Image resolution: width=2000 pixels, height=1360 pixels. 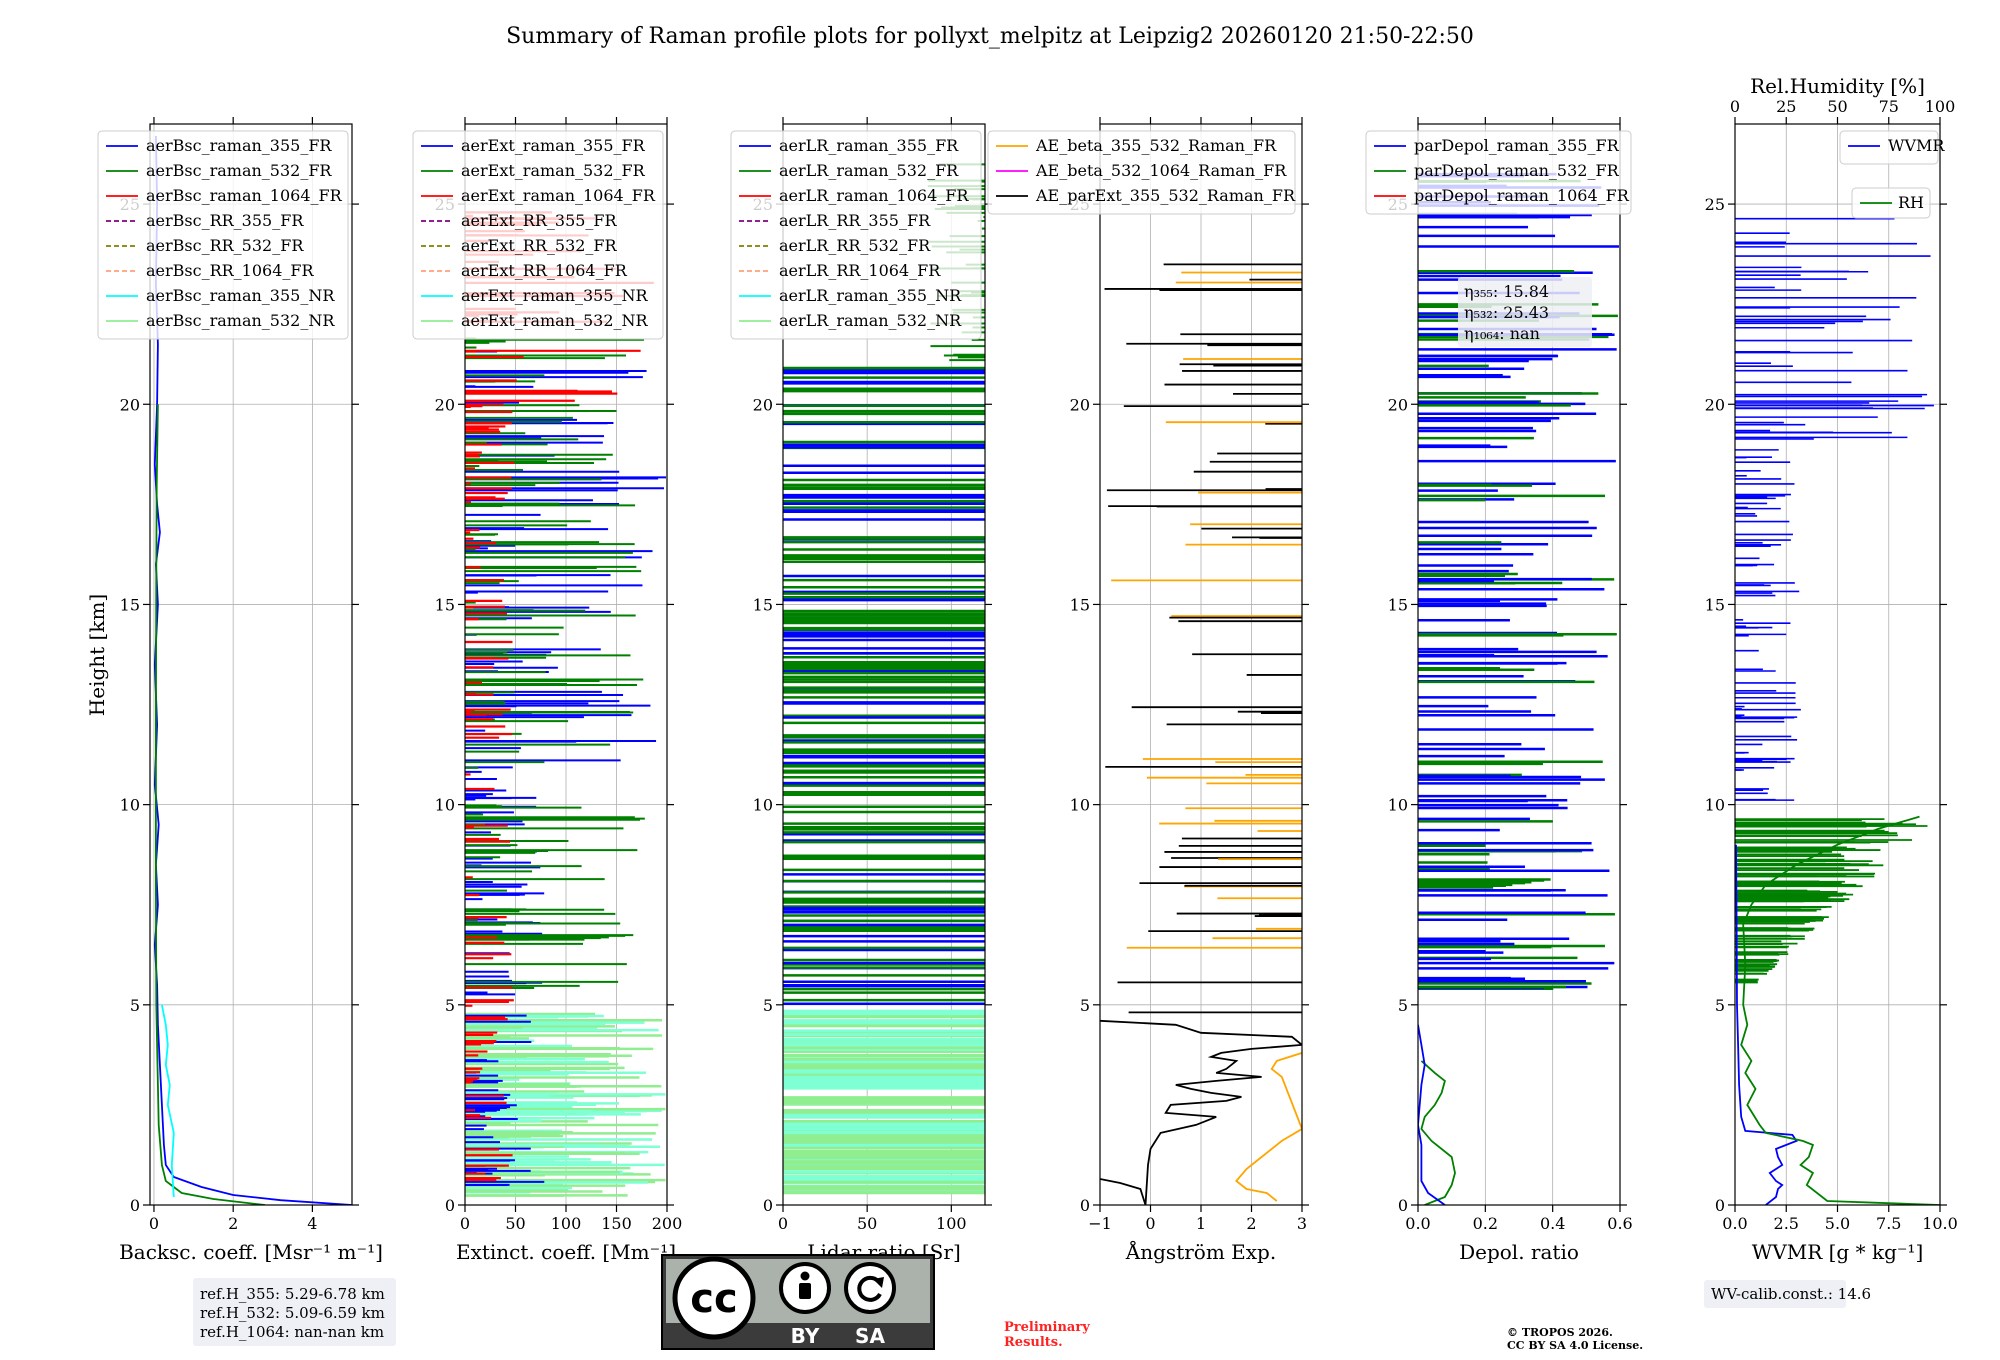 What do you see at coordinates (1156, 145) in the screenshot?
I see `legend-entry: AE_beta_355_532_Raman_FR` at bounding box center [1156, 145].